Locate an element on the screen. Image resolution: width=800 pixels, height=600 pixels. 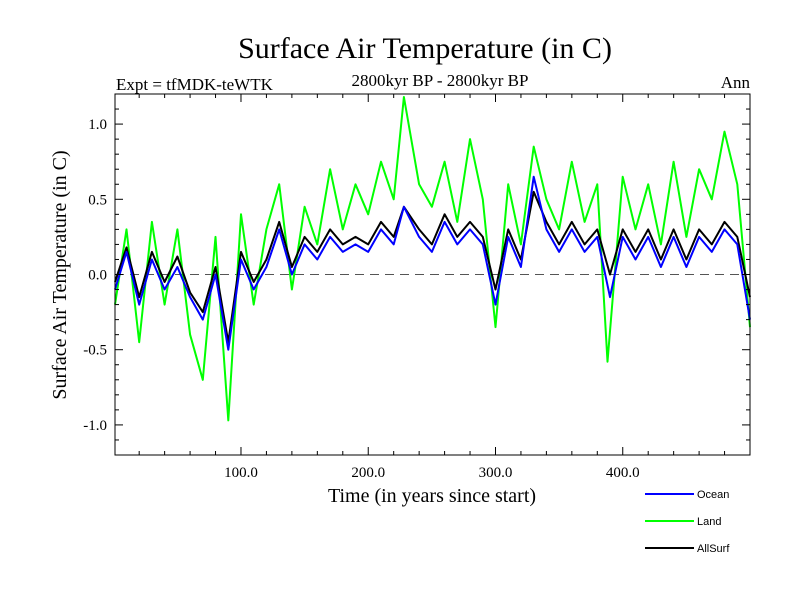
legend-label-land: Land is located at coordinates (709, 522).